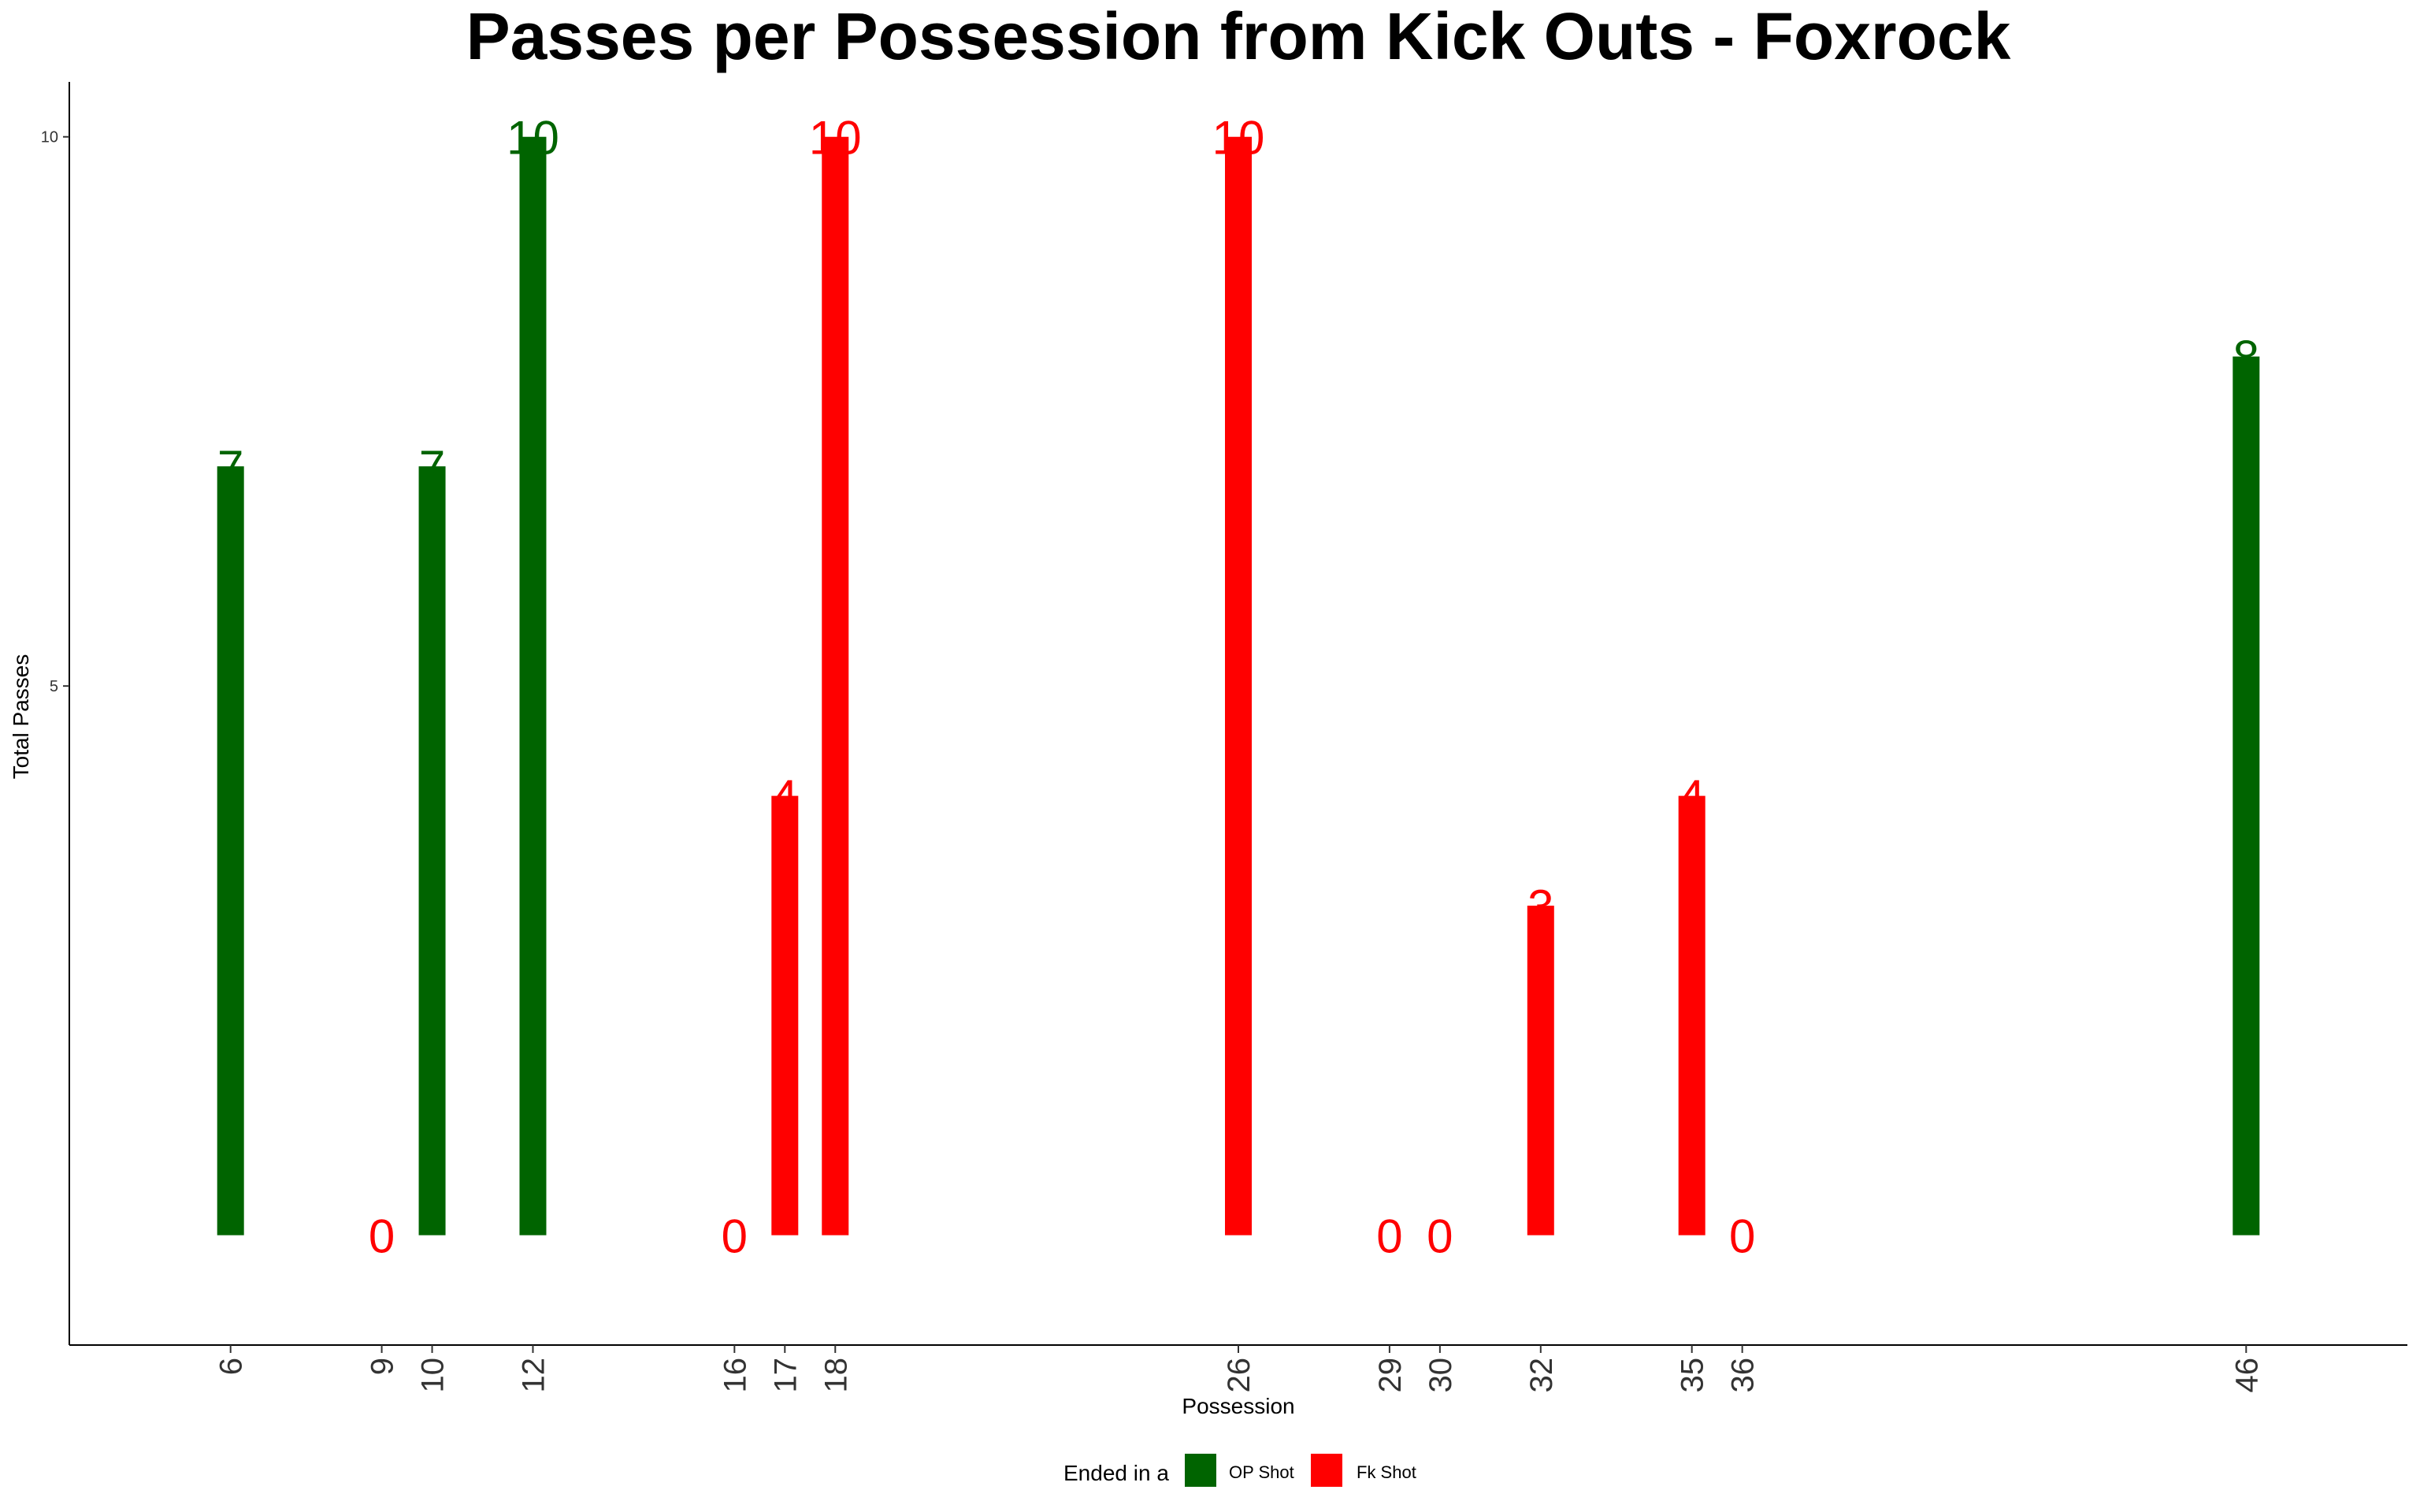 Image resolution: width=2420 pixels, height=1512 pixels. What do you see at coordinates (2246, 358) in the screenshot?
I see `data-label-possession-46: 8` at bounding box center [2246, 358].